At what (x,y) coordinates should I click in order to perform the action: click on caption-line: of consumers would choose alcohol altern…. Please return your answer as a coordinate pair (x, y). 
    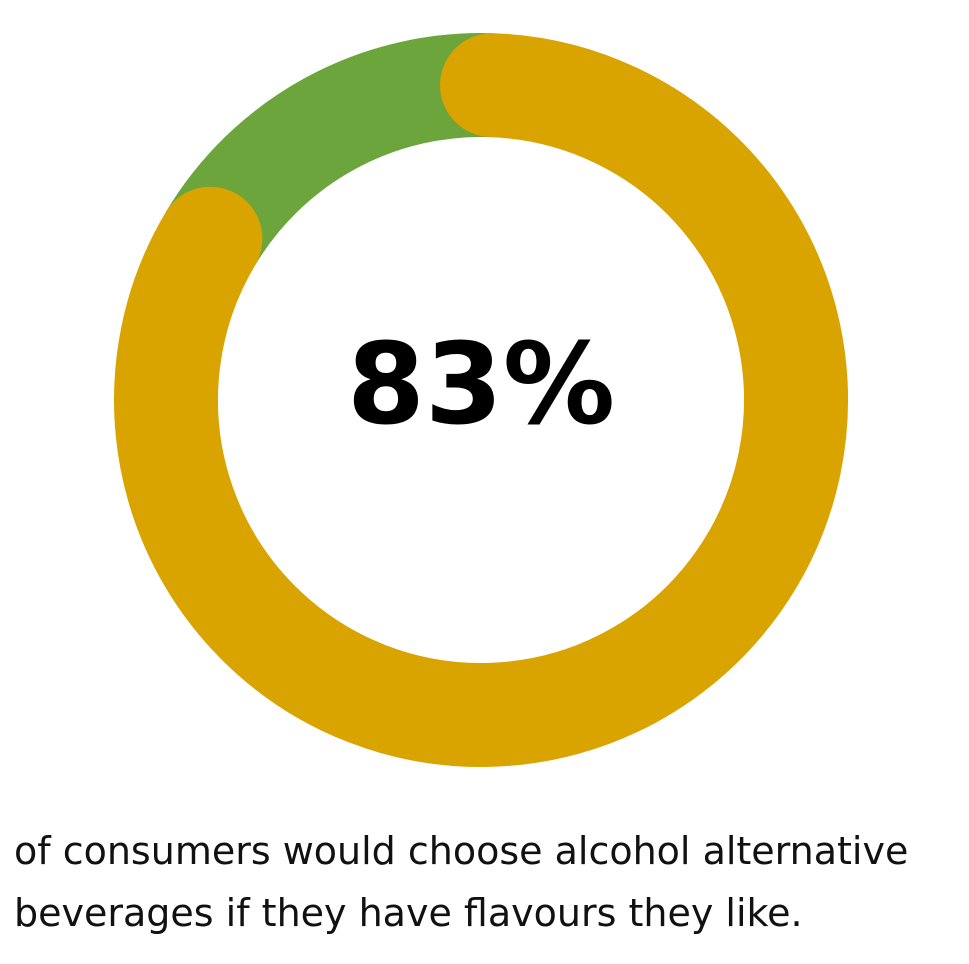
    Looking at the image, I should click on (461, 851).